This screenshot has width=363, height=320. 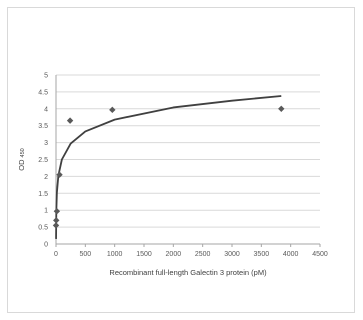 I want to click on x-tick-label: 2500, so click(x=203, y=254).